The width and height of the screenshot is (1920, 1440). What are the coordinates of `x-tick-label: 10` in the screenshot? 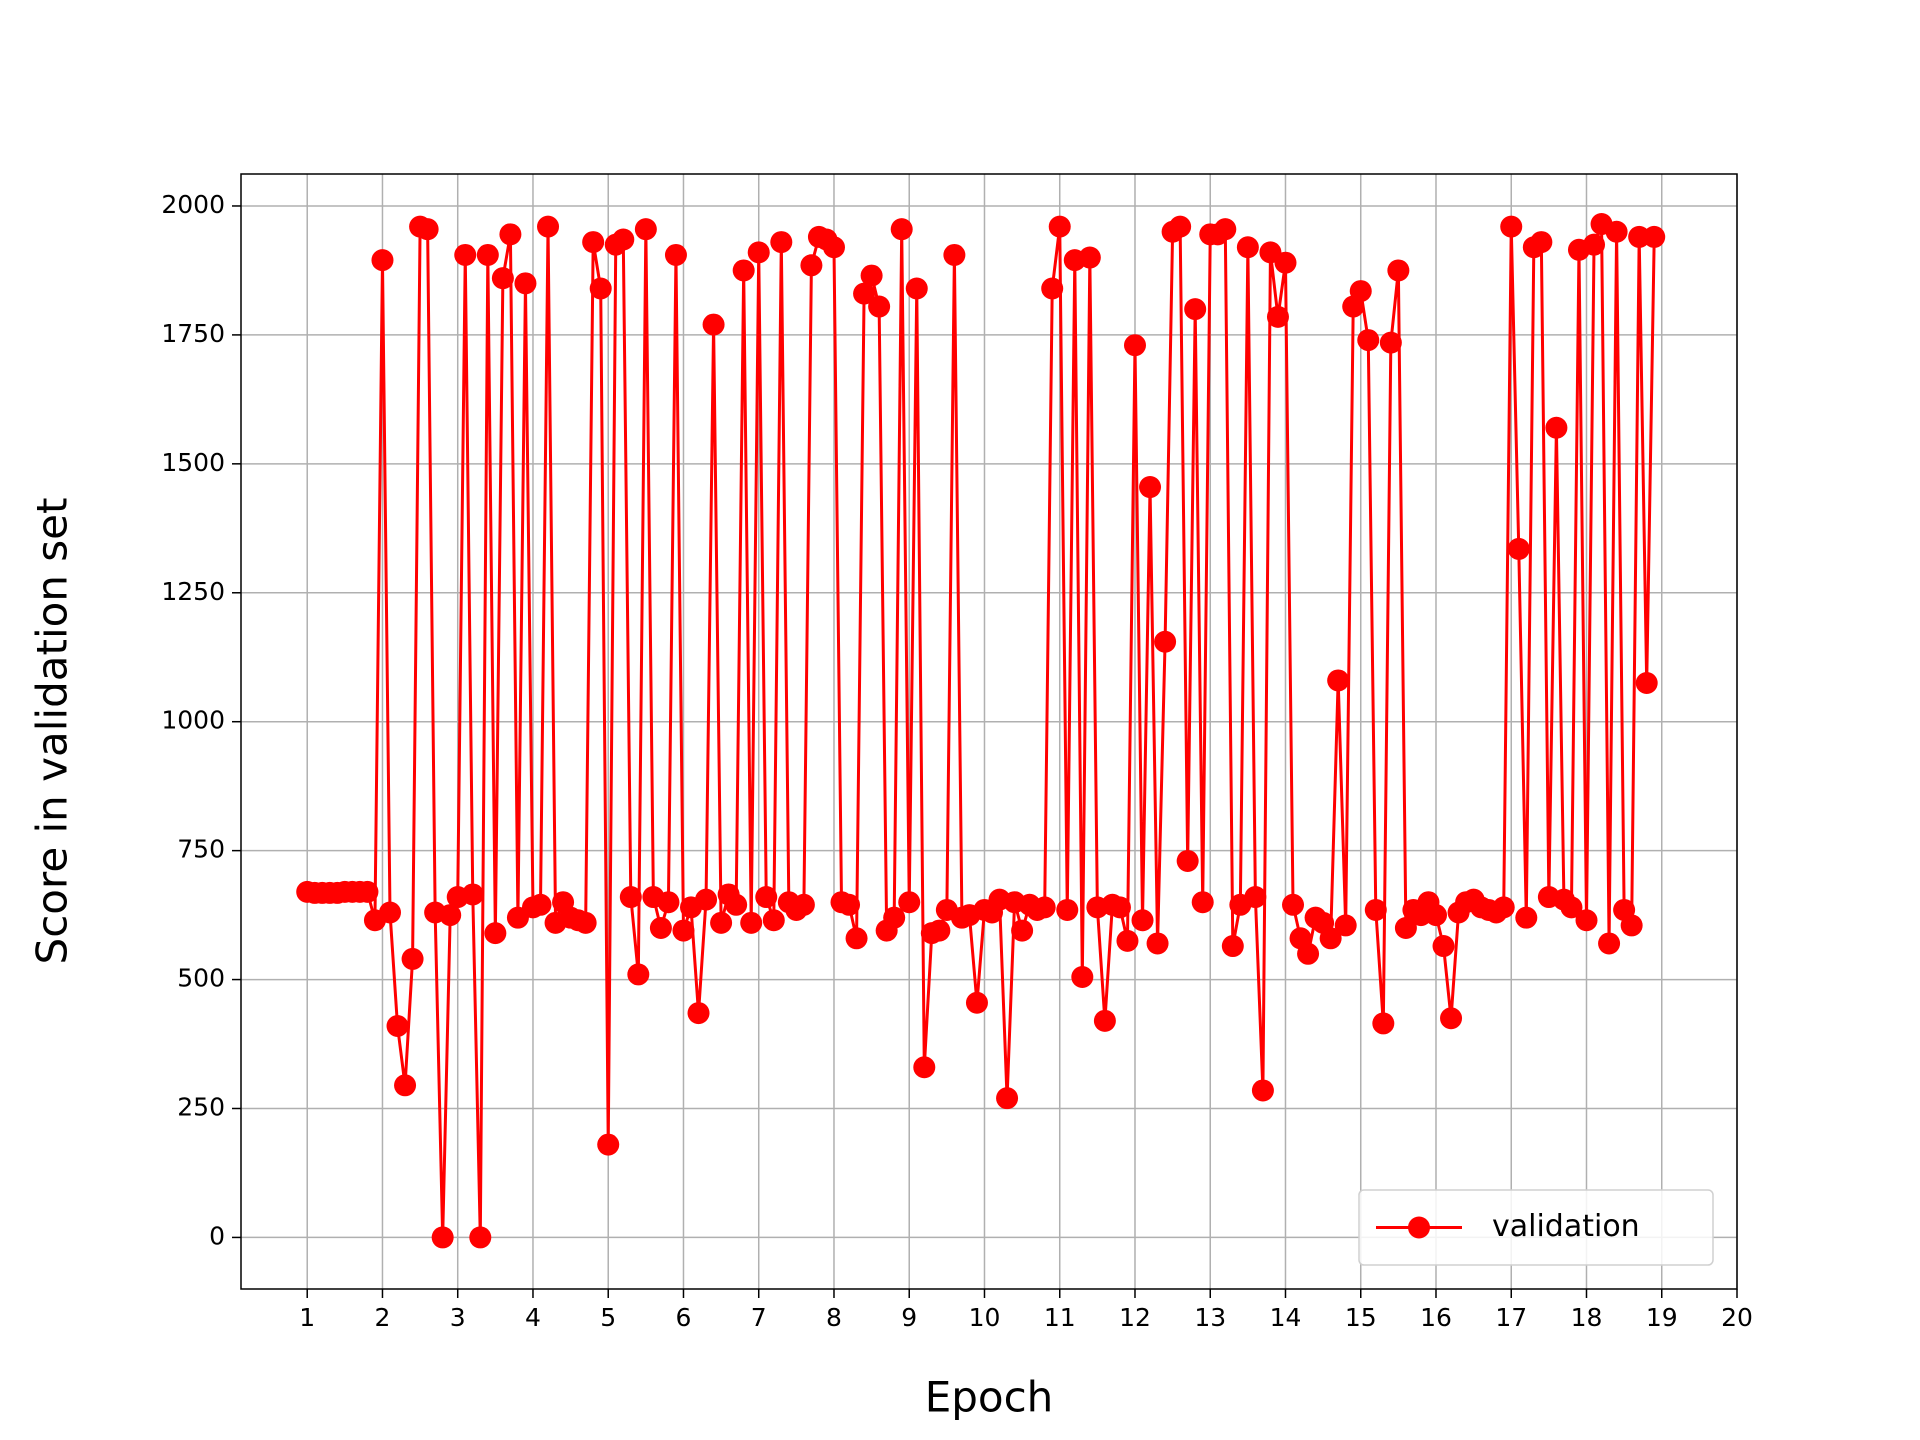 It's located at (985, 1317).